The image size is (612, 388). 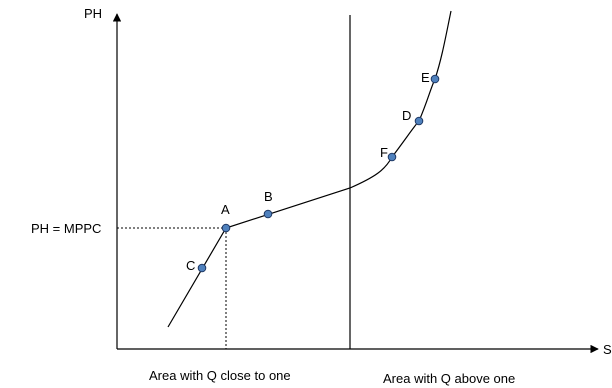 What do you see at coordinates (66, 228) in the screenshot?
I see `mppc-label: PH = MPPC` at bounding box center [66, 228].